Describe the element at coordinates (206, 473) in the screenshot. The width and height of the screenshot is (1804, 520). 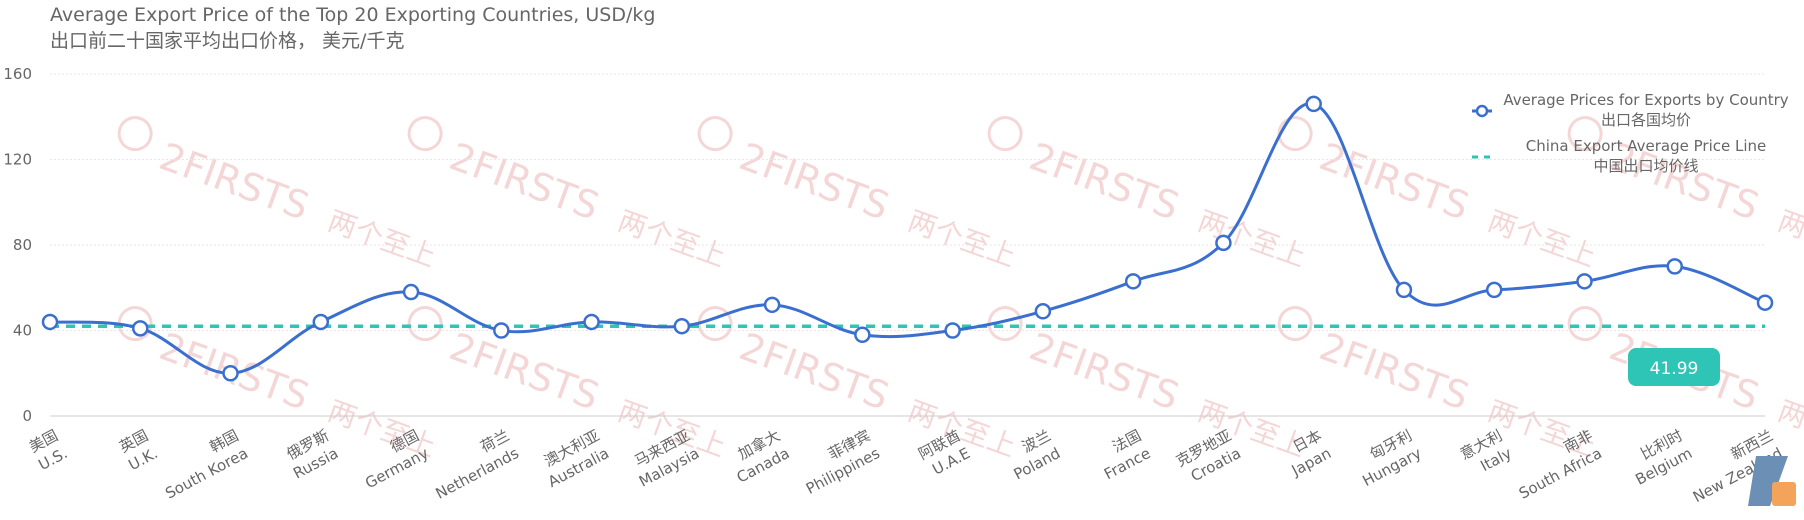
I see `x-tick-label-en: South Korea` at that location.